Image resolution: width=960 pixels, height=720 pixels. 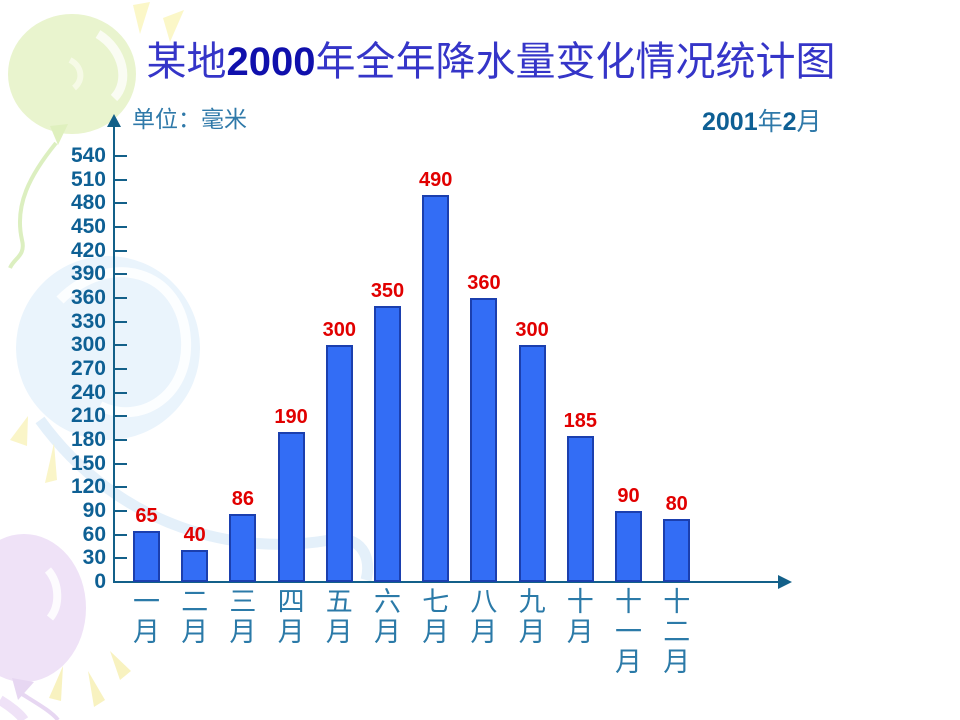 I want to click on x-axis-label-char: 三, so click(x=243, y=602).